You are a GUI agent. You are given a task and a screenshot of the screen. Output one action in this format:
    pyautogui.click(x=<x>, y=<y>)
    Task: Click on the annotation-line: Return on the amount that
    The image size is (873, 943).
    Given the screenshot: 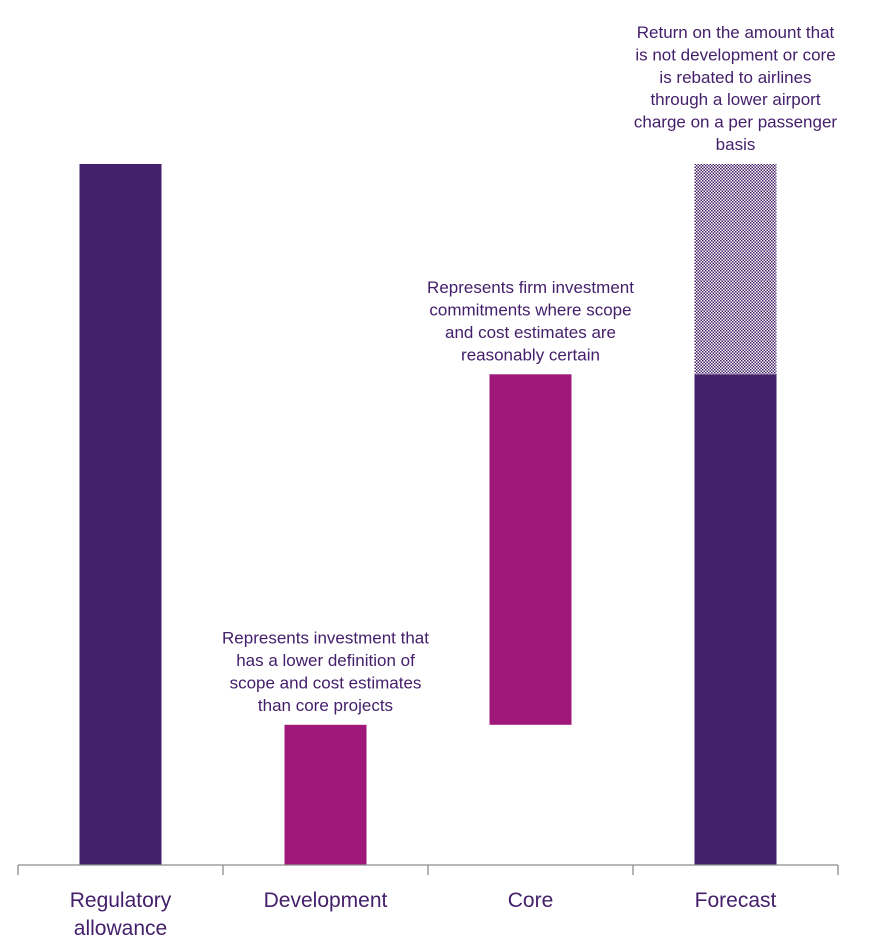 What is the action you would take?
    pyautogui.click(x=736, y=32)
    